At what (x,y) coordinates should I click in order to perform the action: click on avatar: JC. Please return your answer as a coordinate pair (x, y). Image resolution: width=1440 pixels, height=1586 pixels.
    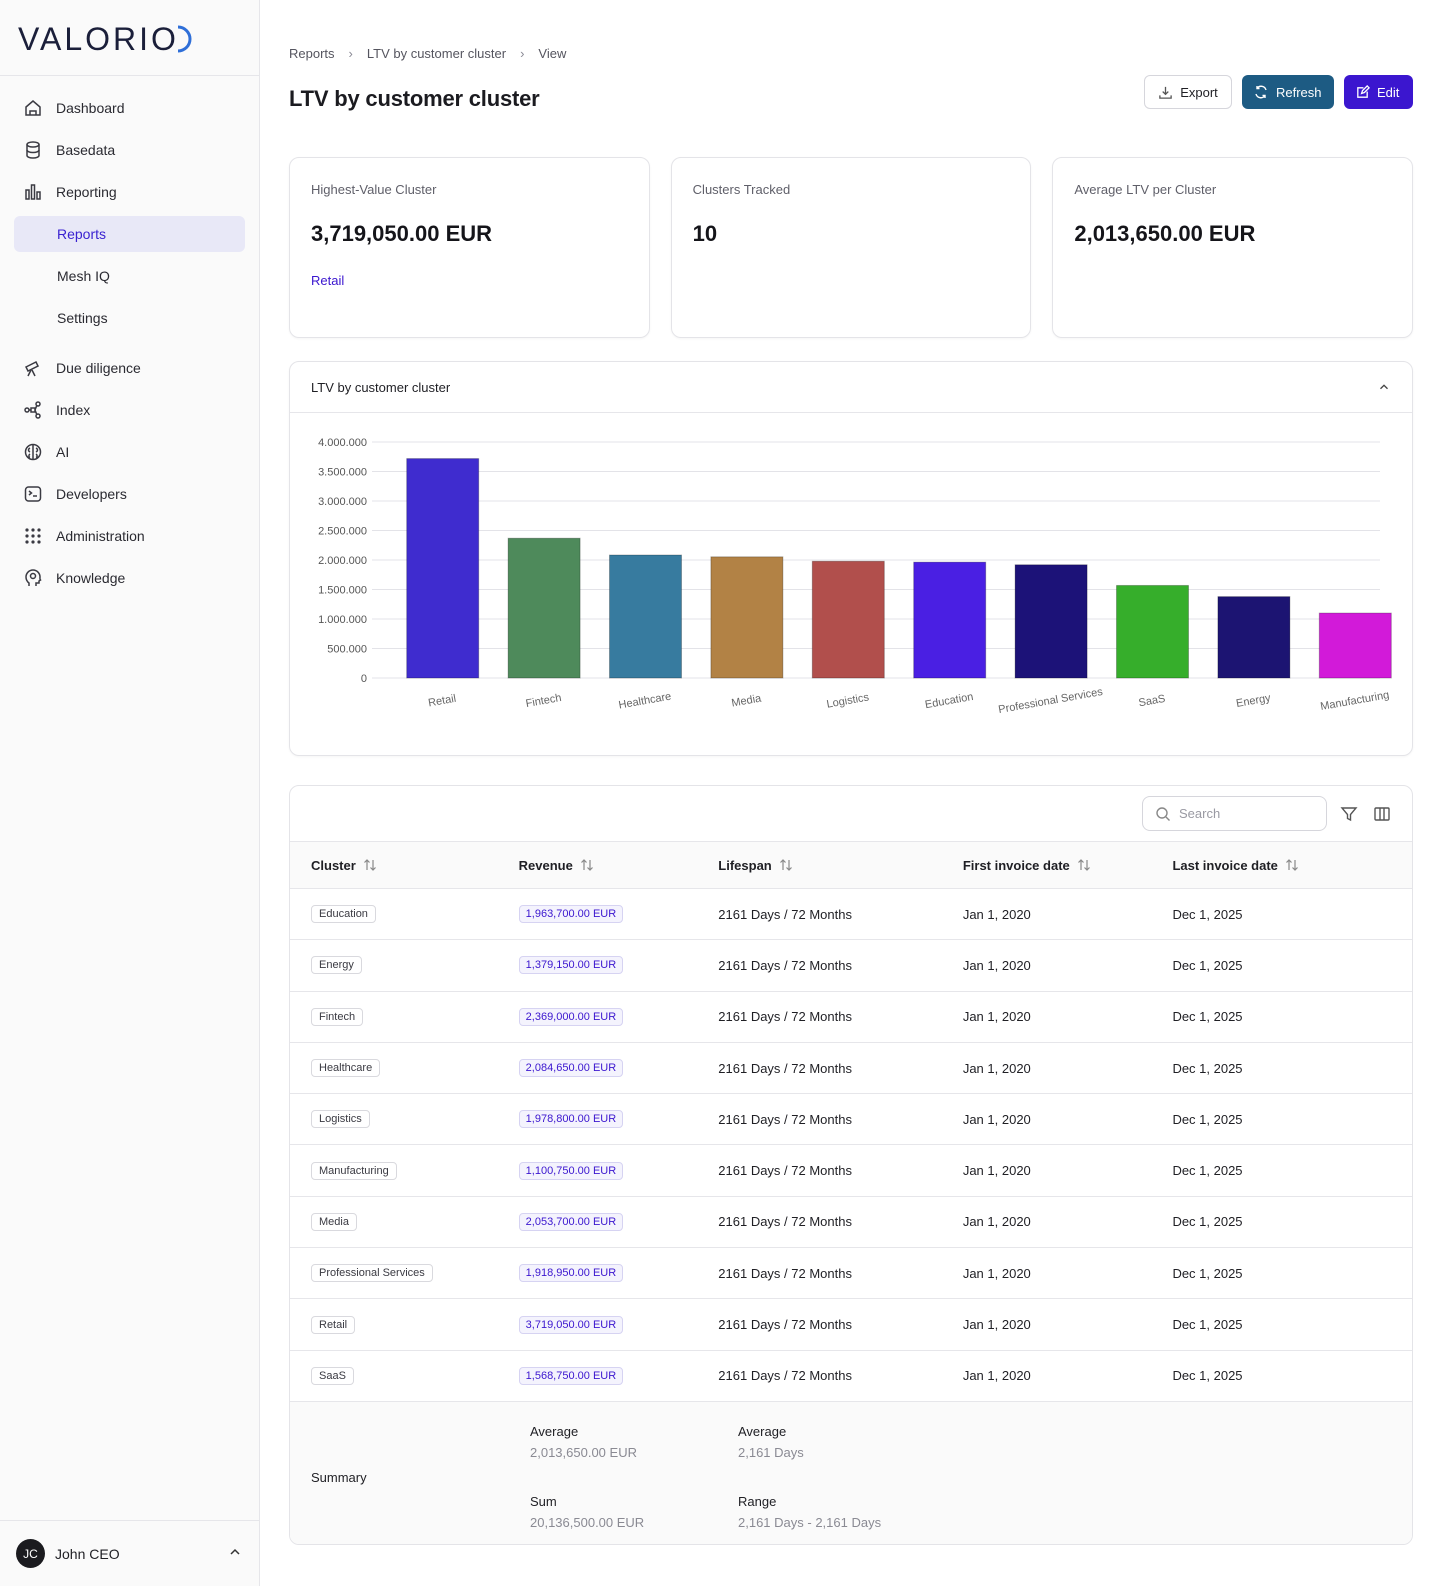
    Looking at the image, I should click on (30, 1553).